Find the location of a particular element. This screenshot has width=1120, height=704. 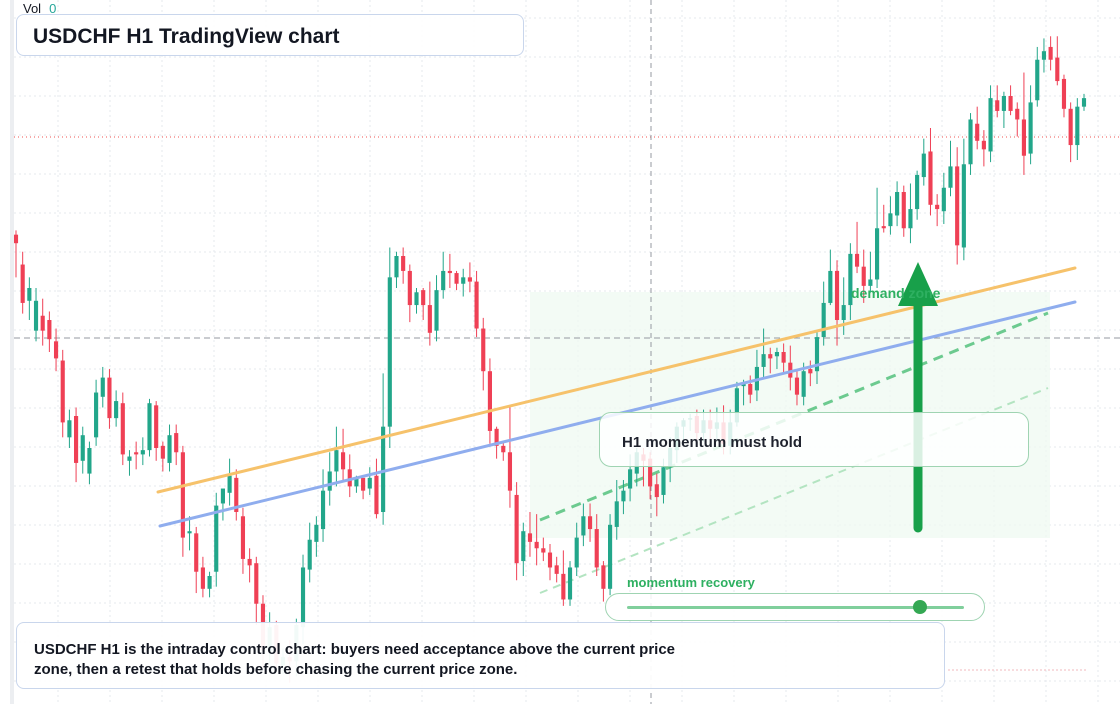

momentum-callout: H1 momentum must hold is located at coordinates (814, 439).